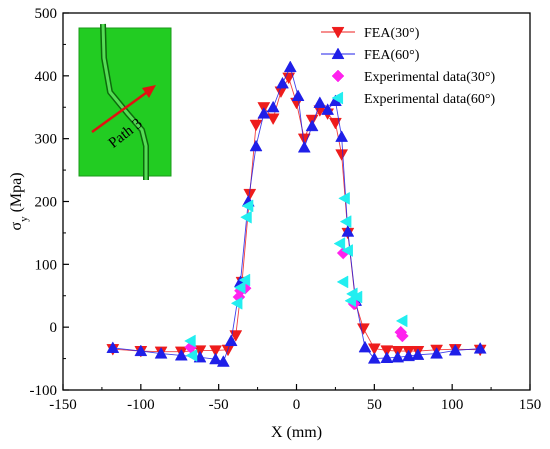 This screenshot has width=550, height=449. I want to click on x-tick-label: 150, so click(530, 405).